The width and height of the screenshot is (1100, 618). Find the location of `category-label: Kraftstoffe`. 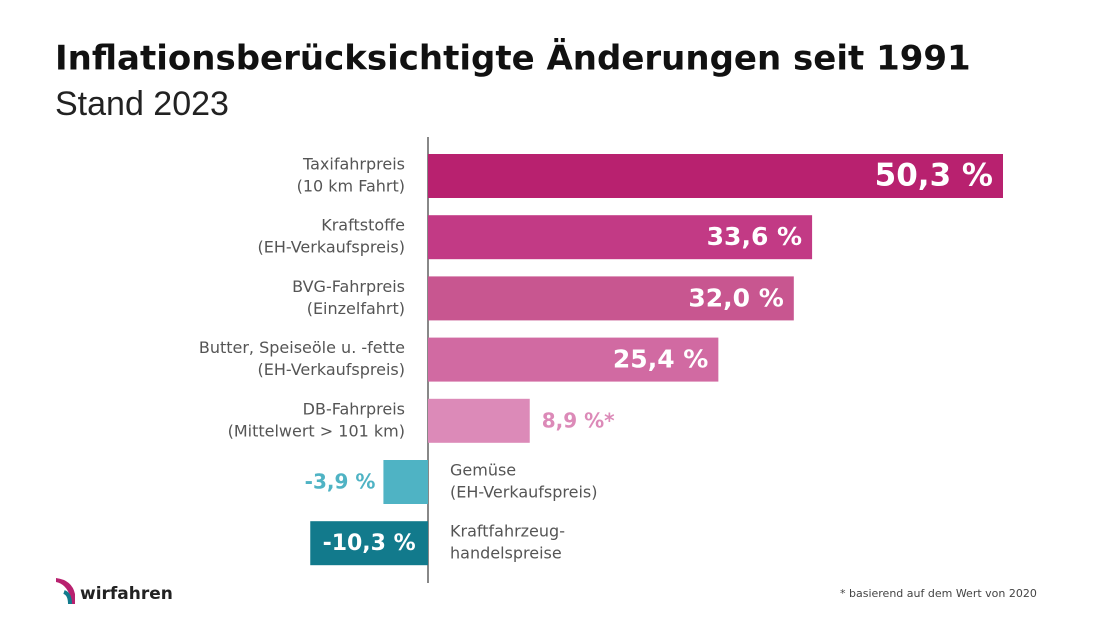

category-label: Kraftstoffe is located at coordinates (363, 225).